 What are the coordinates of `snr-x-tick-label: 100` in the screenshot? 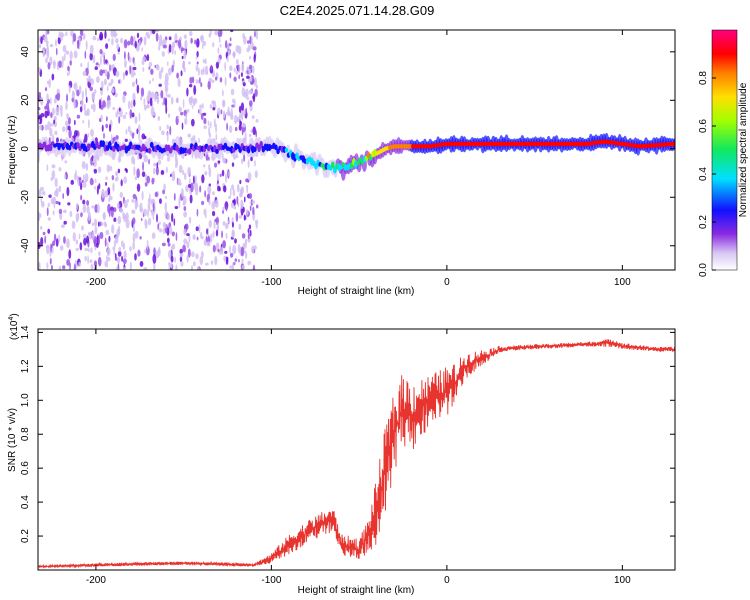 It's located at (622, 580).